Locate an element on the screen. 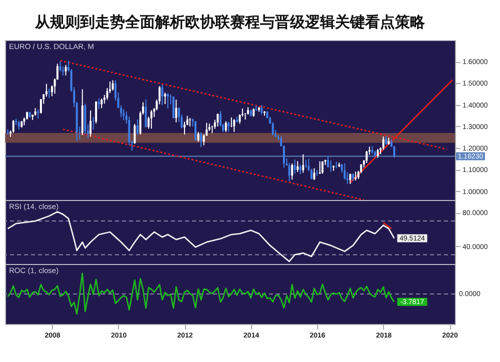  line-series is located at coordinates (201, 236).